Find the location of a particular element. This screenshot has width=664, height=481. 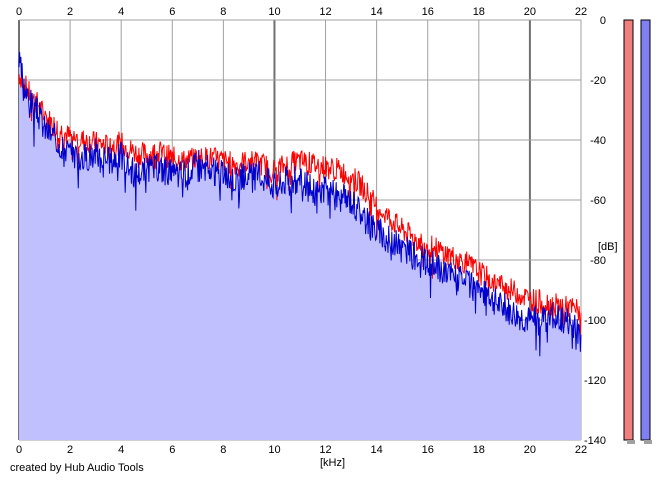

y-tick-label: -140 is located at coordinates (595, 441).